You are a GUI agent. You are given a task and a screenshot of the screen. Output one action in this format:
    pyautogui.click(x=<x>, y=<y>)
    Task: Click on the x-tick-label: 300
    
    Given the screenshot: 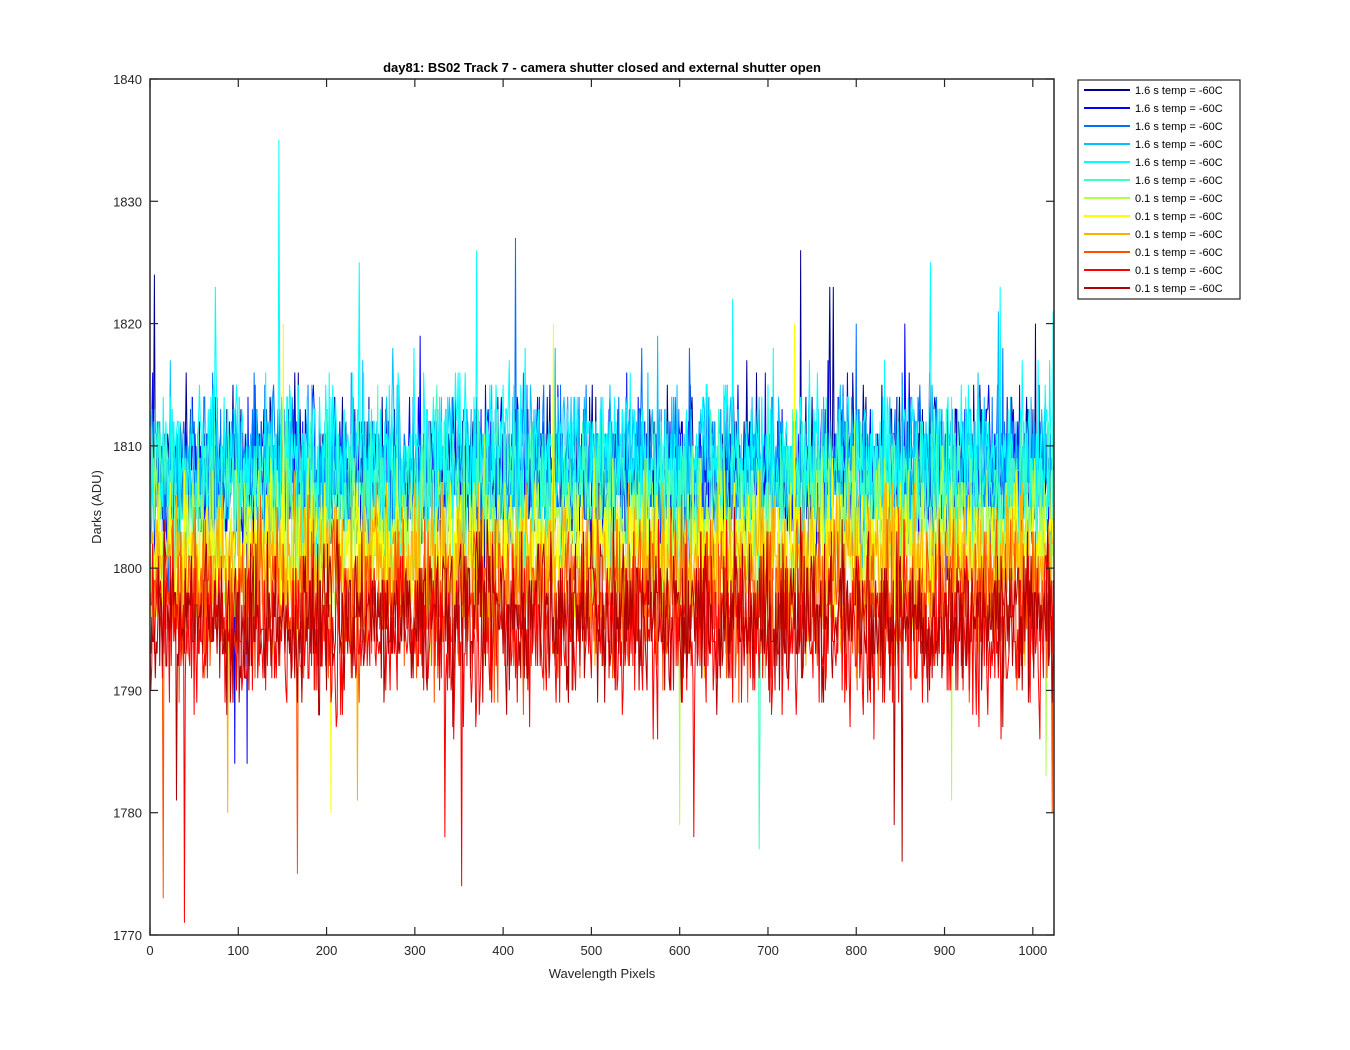 What is the action you would take?
    pyautogui.click(x=415, y=950)
    